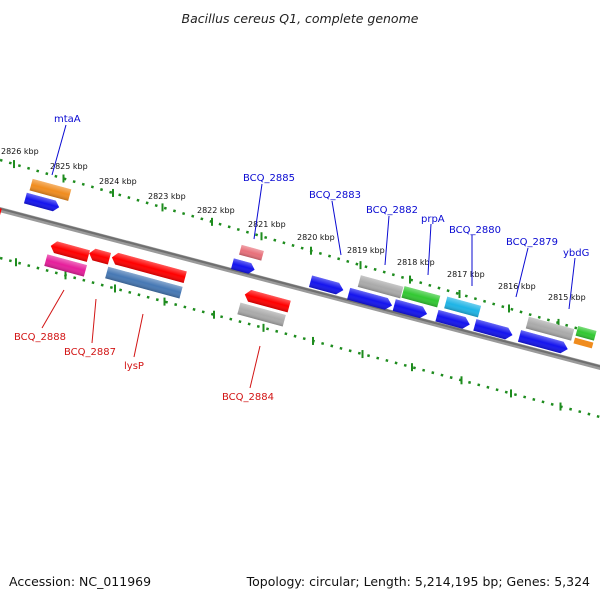  What do you see at coordinates (416, 262) in the screenshot?
I see `kbp-label: 2818 kbp` at bounding box center [416, 262].